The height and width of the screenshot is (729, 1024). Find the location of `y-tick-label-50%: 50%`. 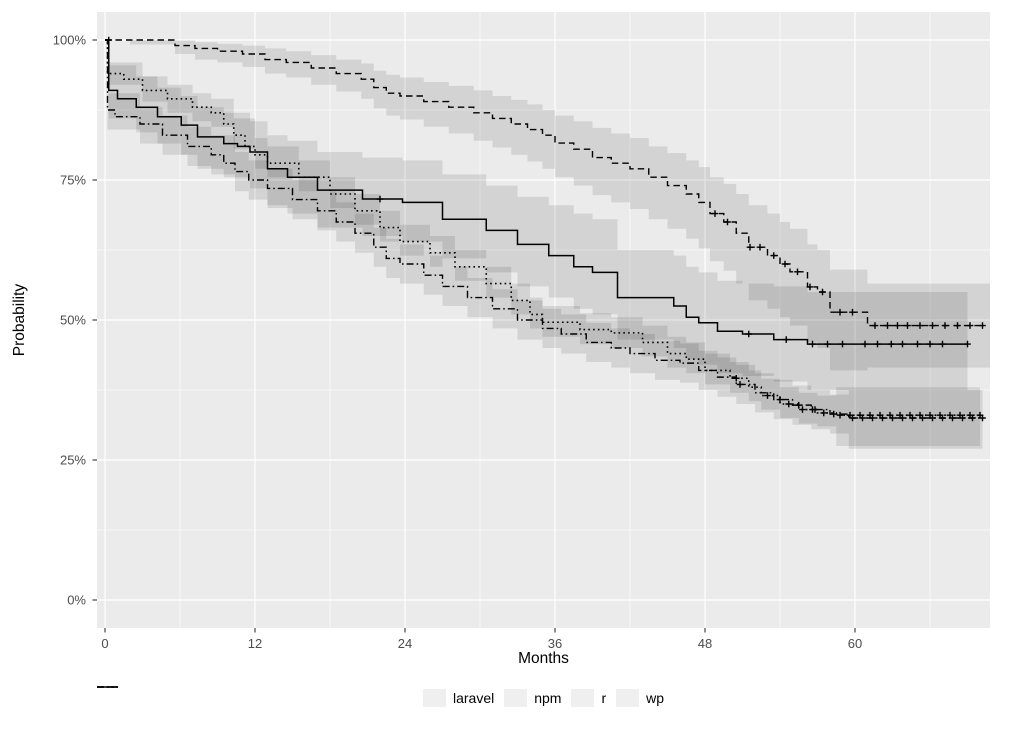

y-tick-label-50%: 50% is located at coordinates (72, 320).